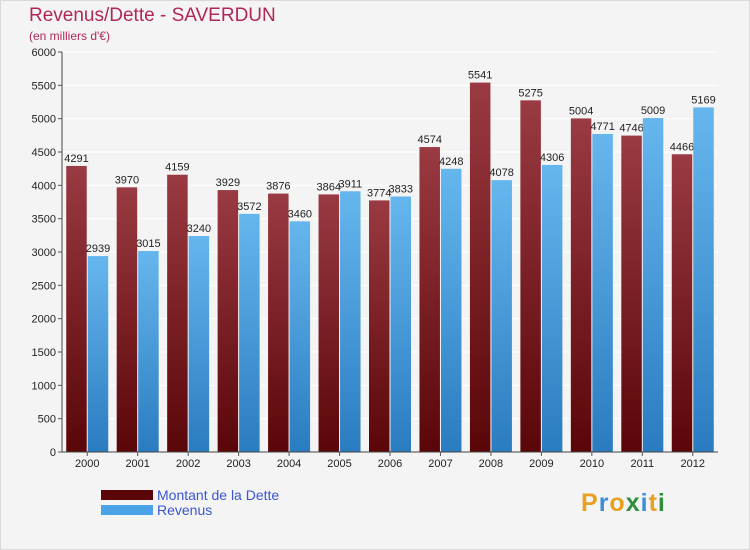  Describe the element at coordinates (602, 292) in the screenshot. I see `bar-revenus-2010` at that location.